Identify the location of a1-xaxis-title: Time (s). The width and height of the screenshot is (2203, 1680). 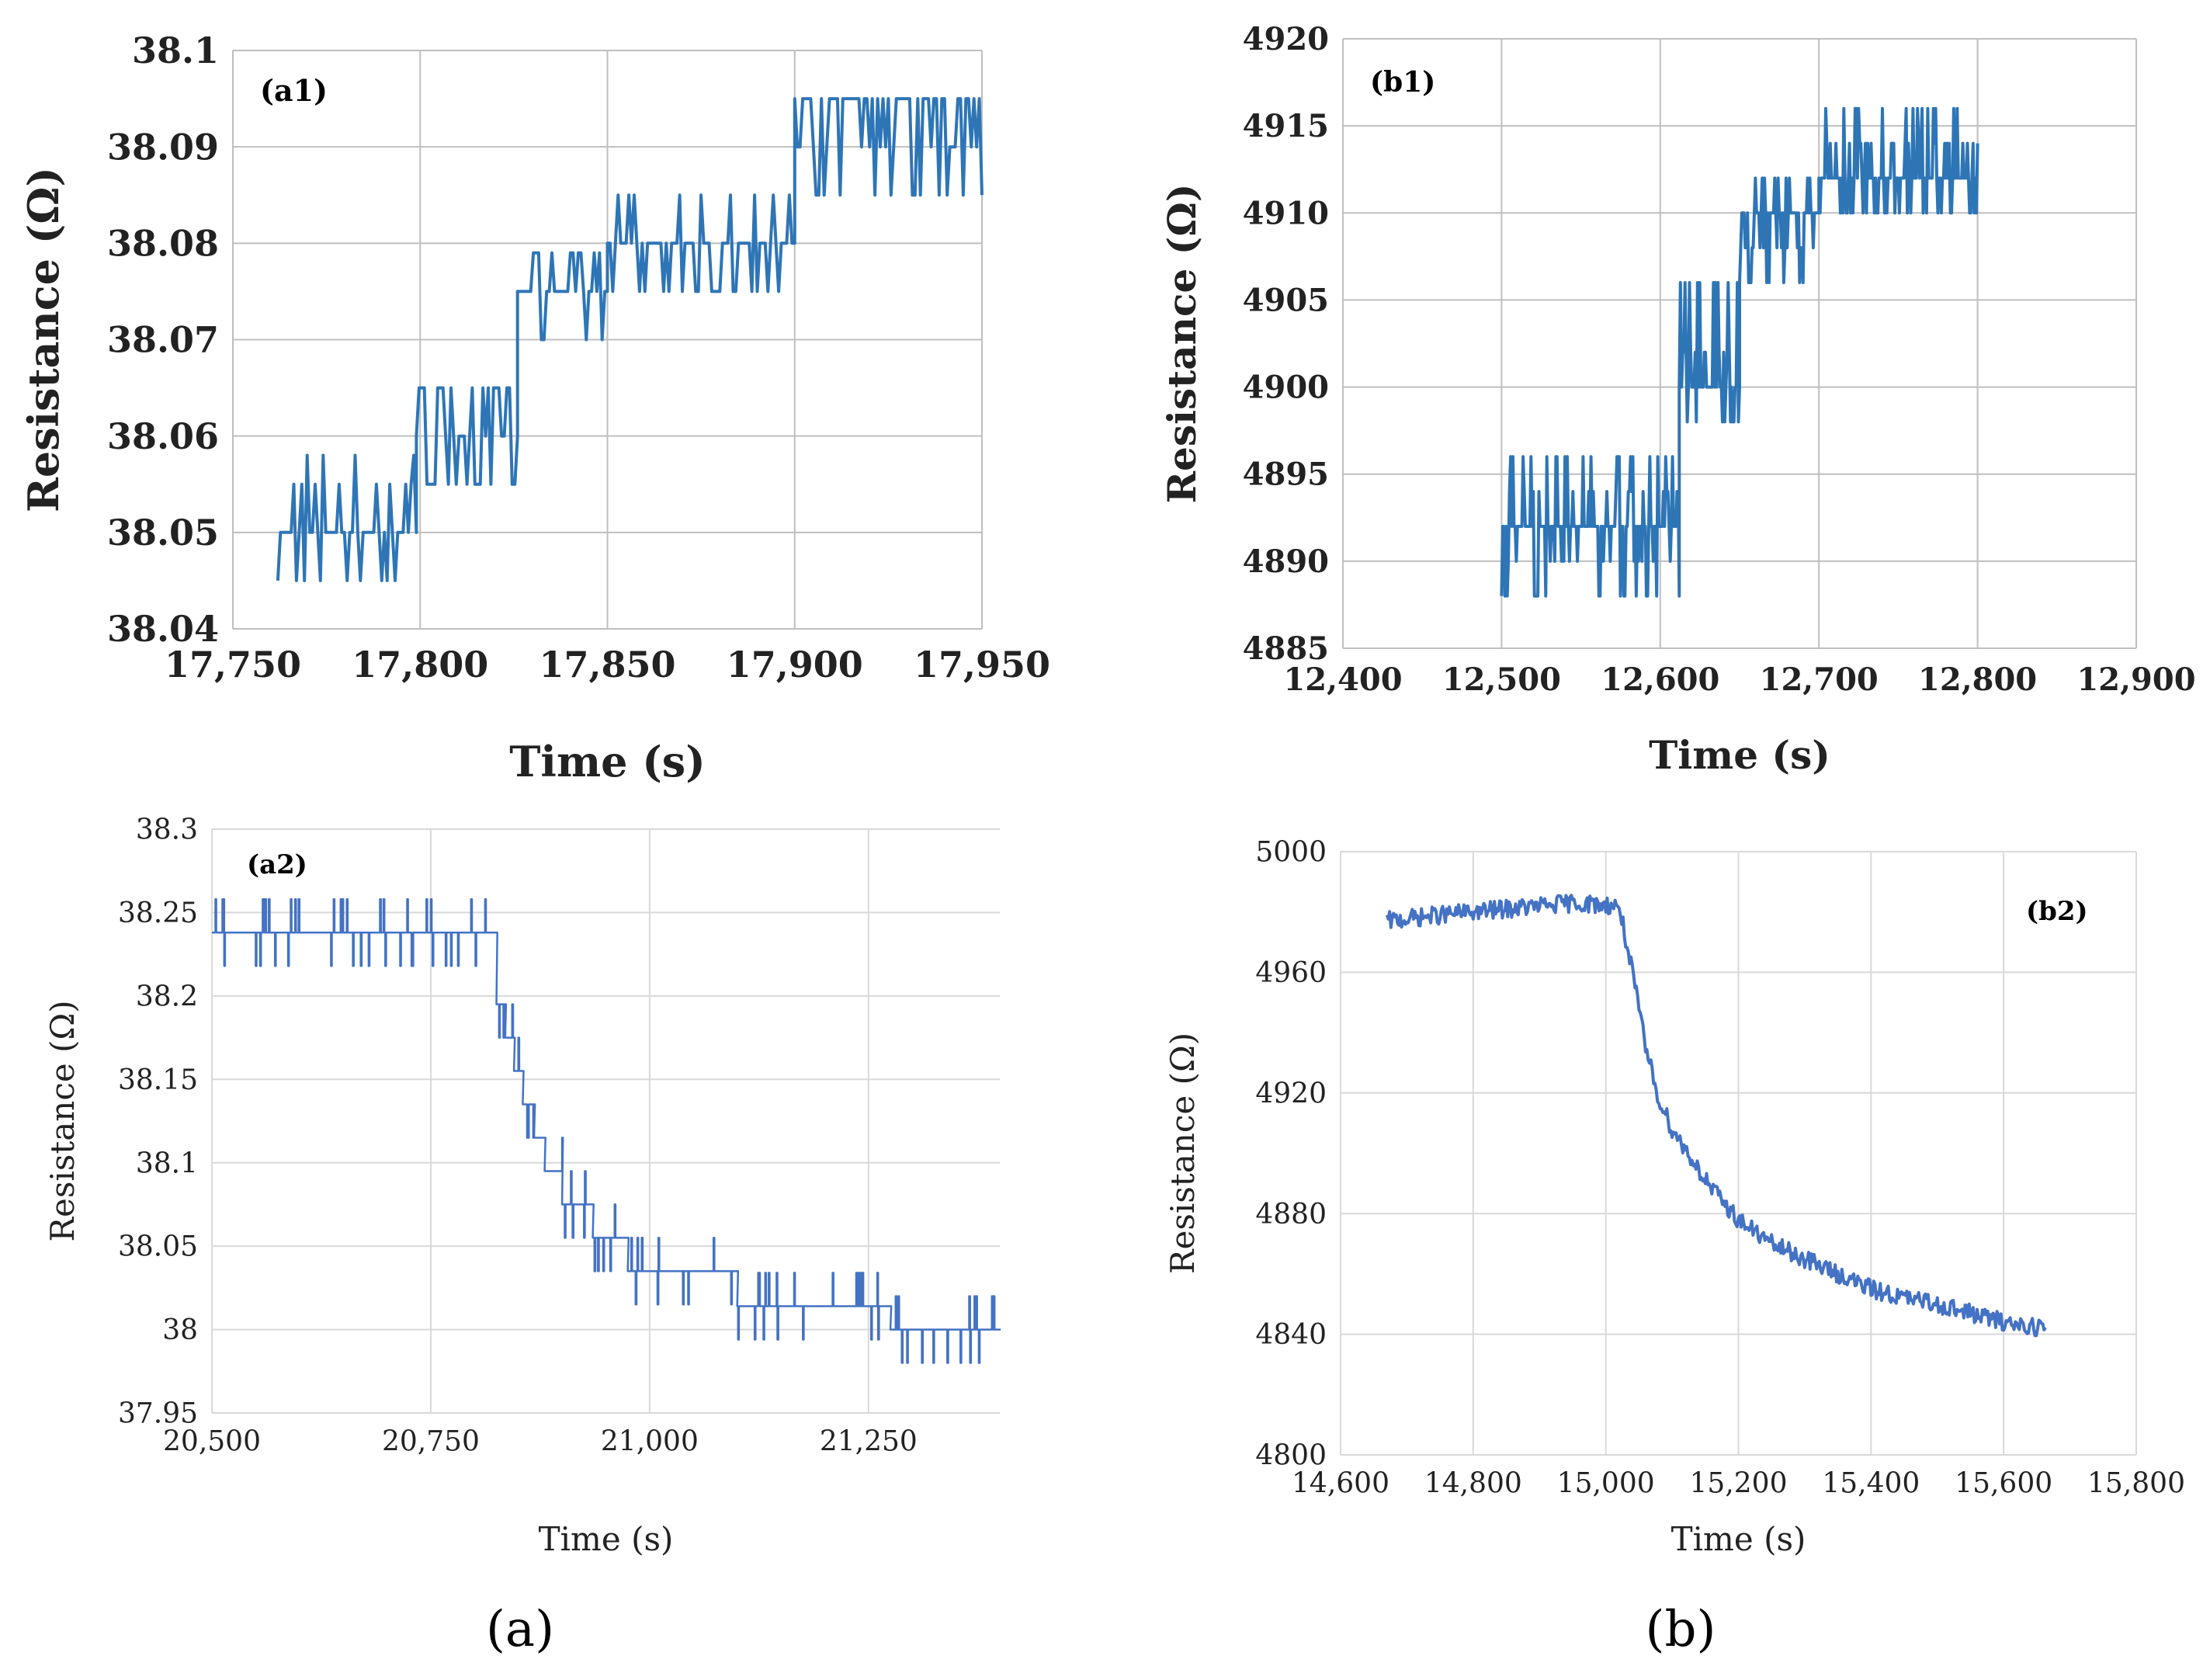
(607, 761).